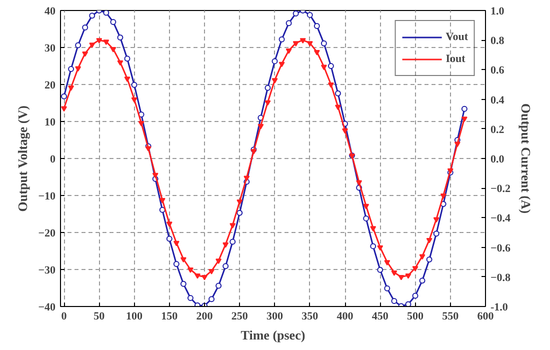 The height and width of the screenshot is (350, 550). What do you see at coordinates (50, 86) in the screenshot?
I see `y-tick-label: 20` at bounding box center [50, 86].